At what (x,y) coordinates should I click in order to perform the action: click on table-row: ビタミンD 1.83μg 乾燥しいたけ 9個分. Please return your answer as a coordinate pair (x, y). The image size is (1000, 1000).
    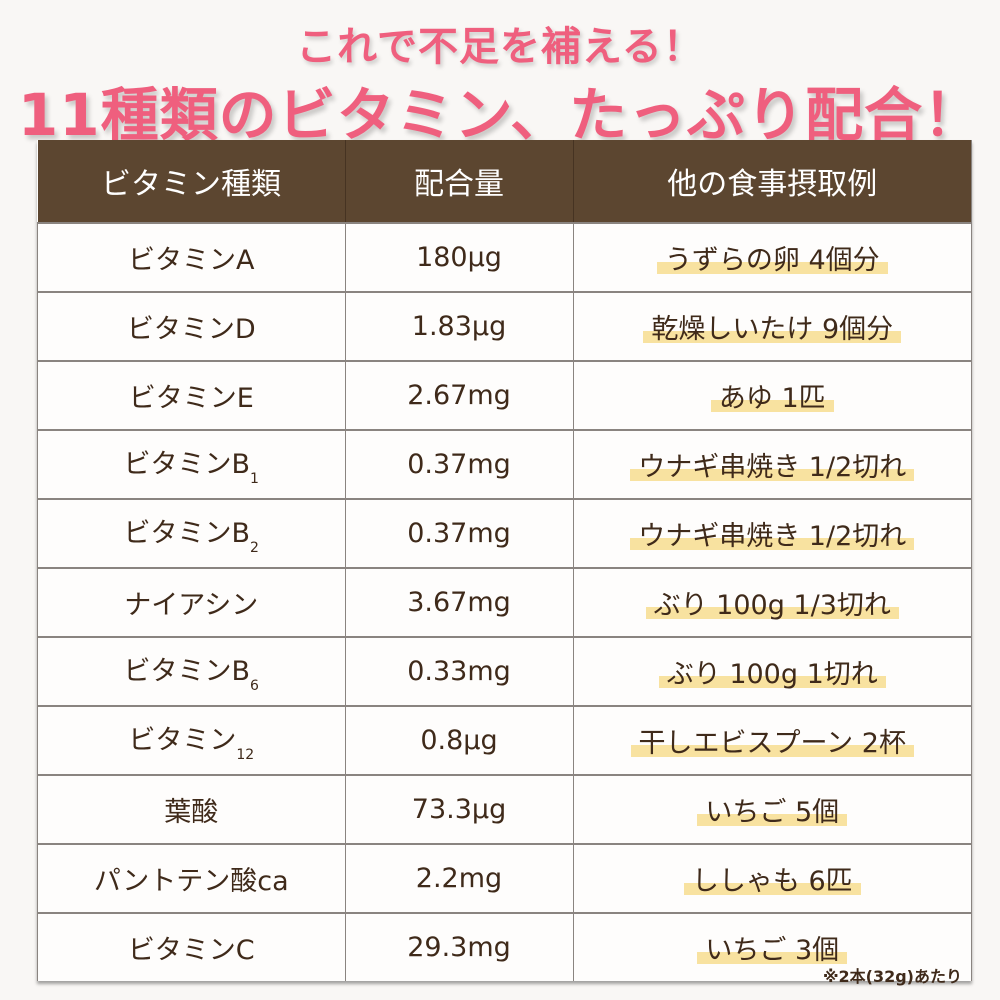
    Looking at the image, I should click on (504, 326).